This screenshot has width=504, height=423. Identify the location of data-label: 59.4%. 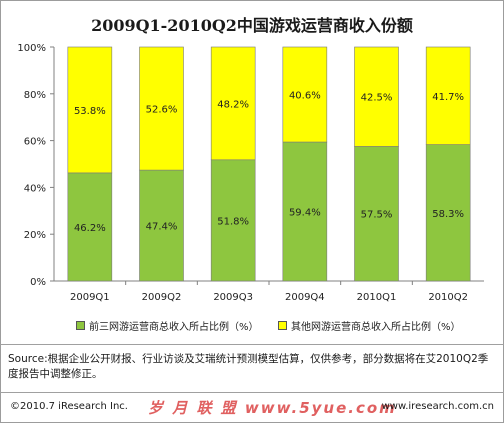
(305, 213).